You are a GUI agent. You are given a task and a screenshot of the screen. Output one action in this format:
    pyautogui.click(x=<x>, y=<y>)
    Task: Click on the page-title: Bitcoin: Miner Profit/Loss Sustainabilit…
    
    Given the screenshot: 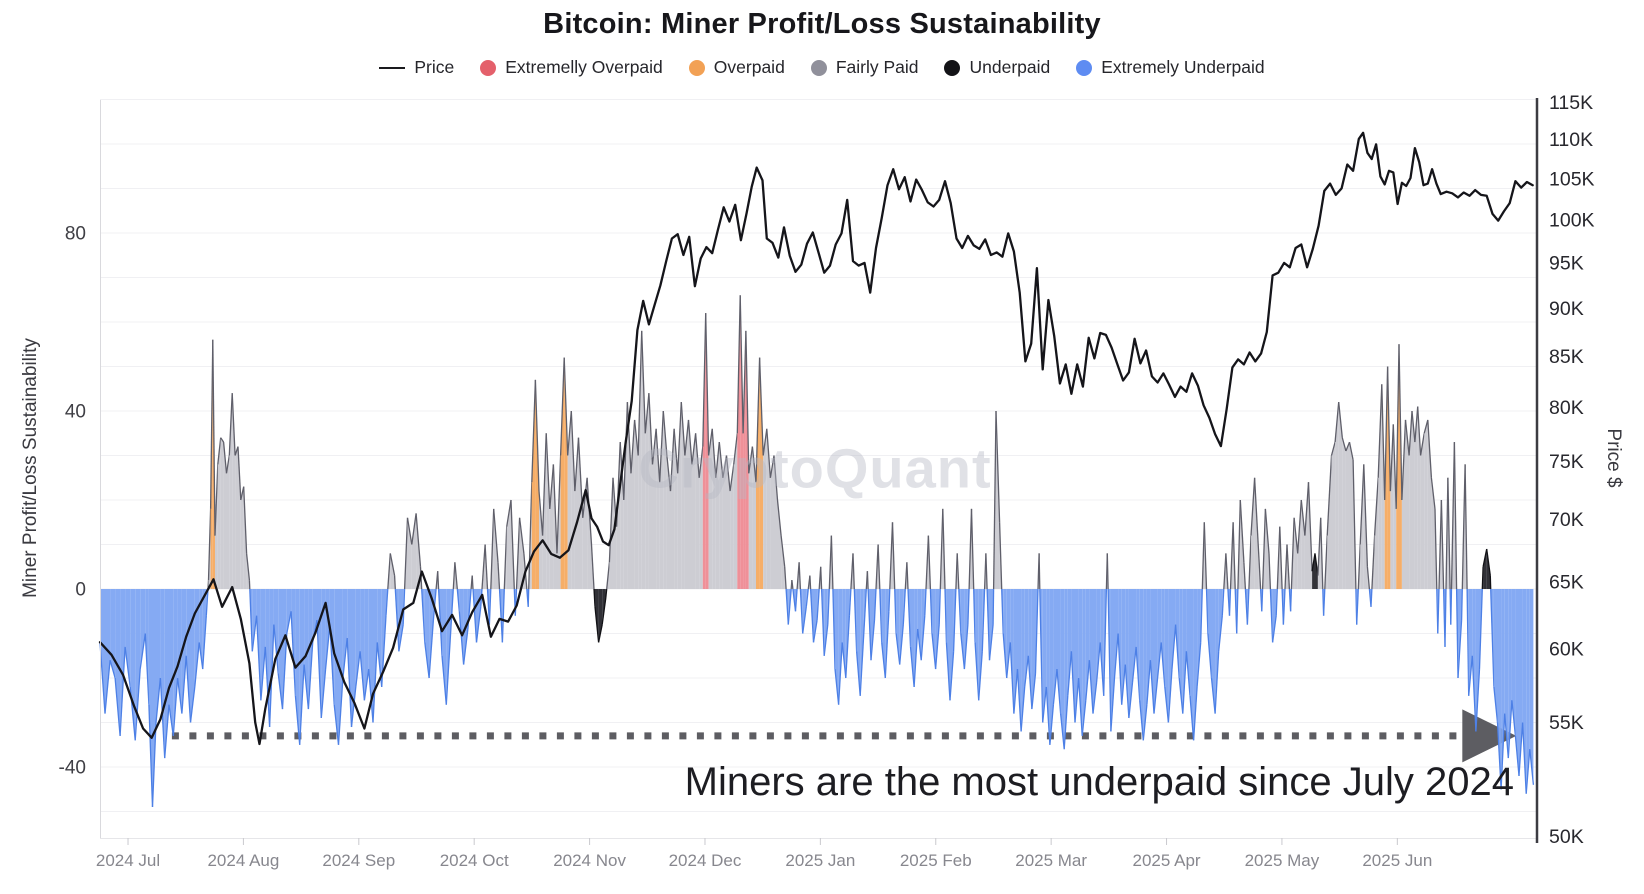 What is the action you would take?
    pyautogui.click(x=822, y=24)
    